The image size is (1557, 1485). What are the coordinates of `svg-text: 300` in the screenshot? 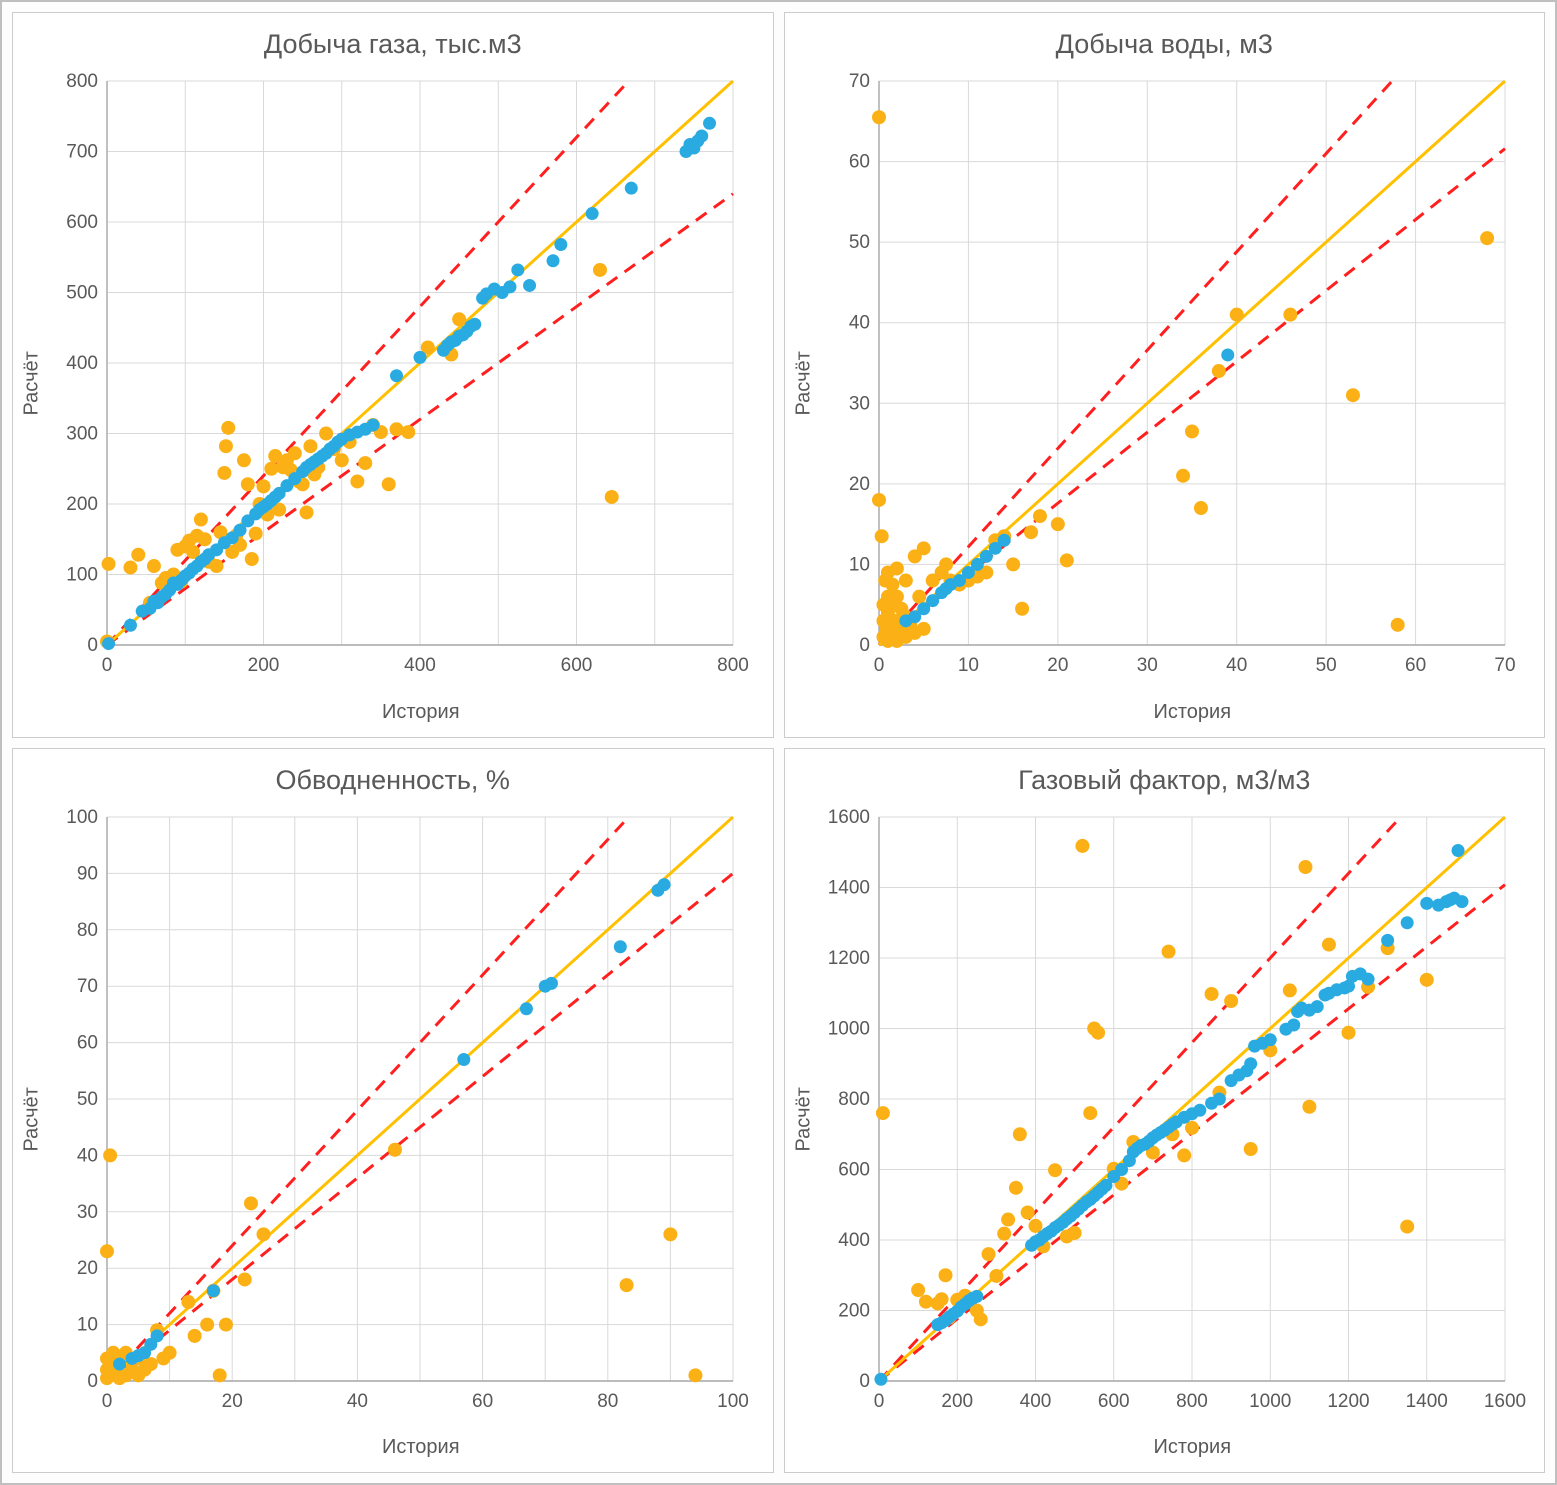 It's located at (82, 434).